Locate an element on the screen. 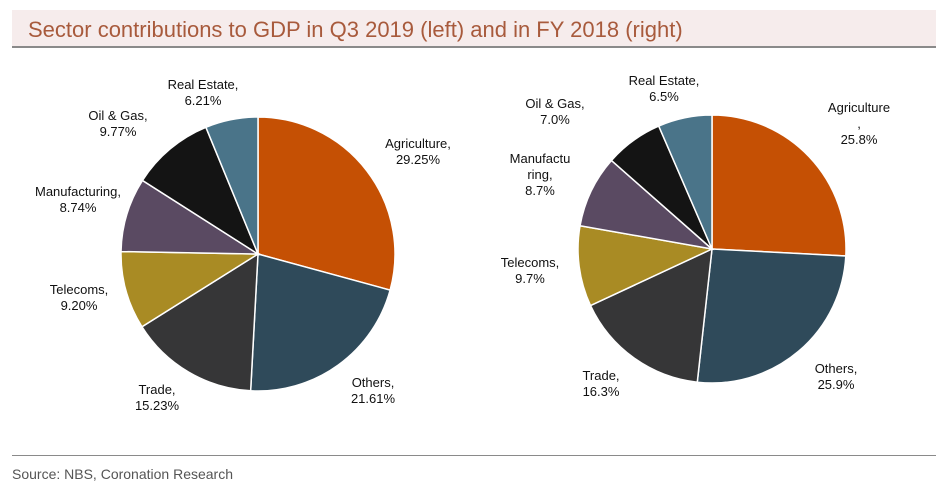 Image resolution: width=948 pixels, height=490 pixels. pie-left-slice-telecoms is located at coordinates (190, 289).